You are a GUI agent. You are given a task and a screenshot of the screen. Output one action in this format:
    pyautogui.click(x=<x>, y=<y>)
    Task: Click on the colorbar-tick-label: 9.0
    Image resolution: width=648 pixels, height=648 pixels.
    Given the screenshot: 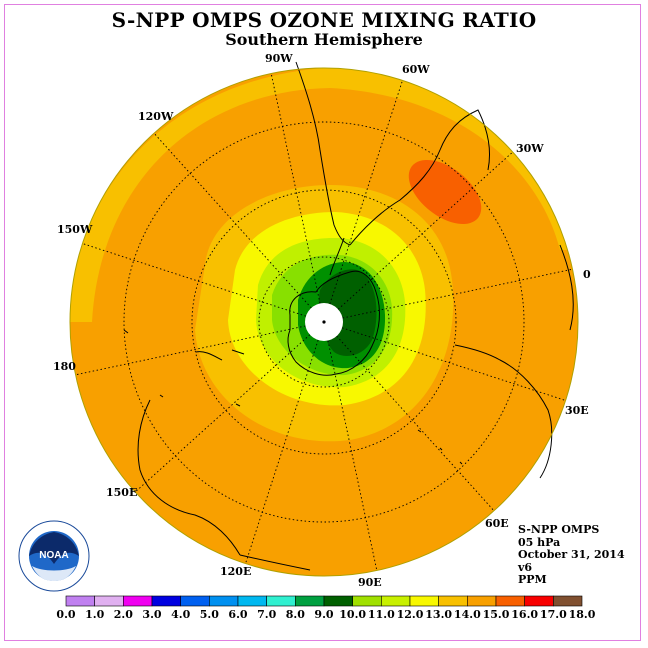 What is the action you would take?
    pyautogui.click(x=324, y=614)
    